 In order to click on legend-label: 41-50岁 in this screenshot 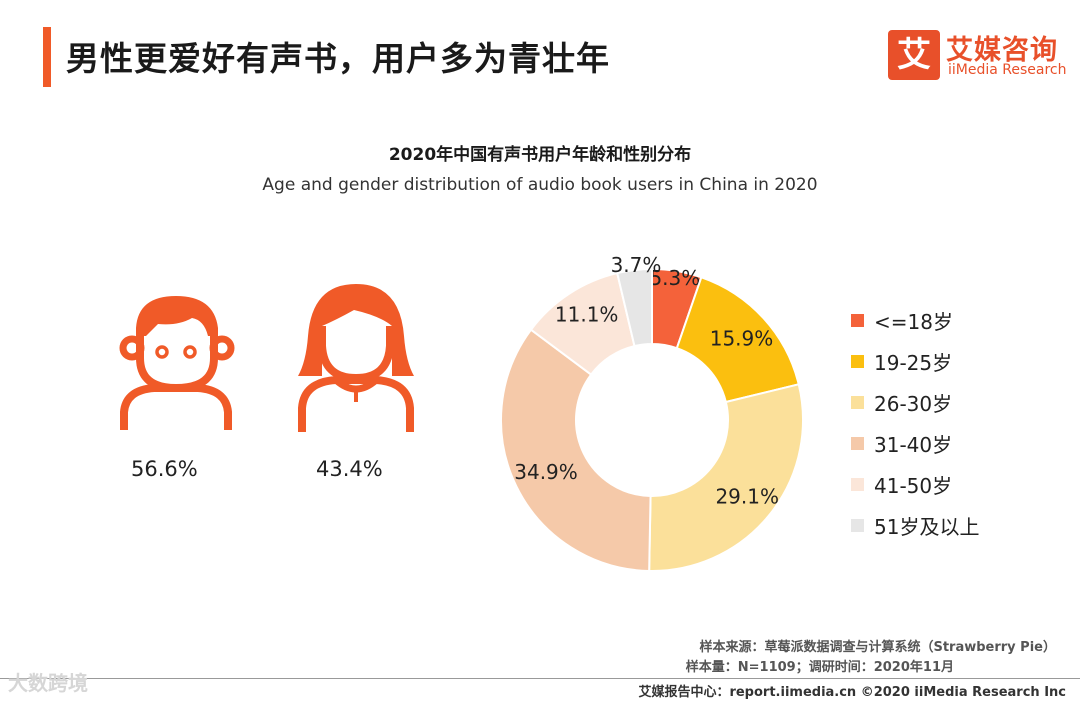, I will do `click(913, 486)`.